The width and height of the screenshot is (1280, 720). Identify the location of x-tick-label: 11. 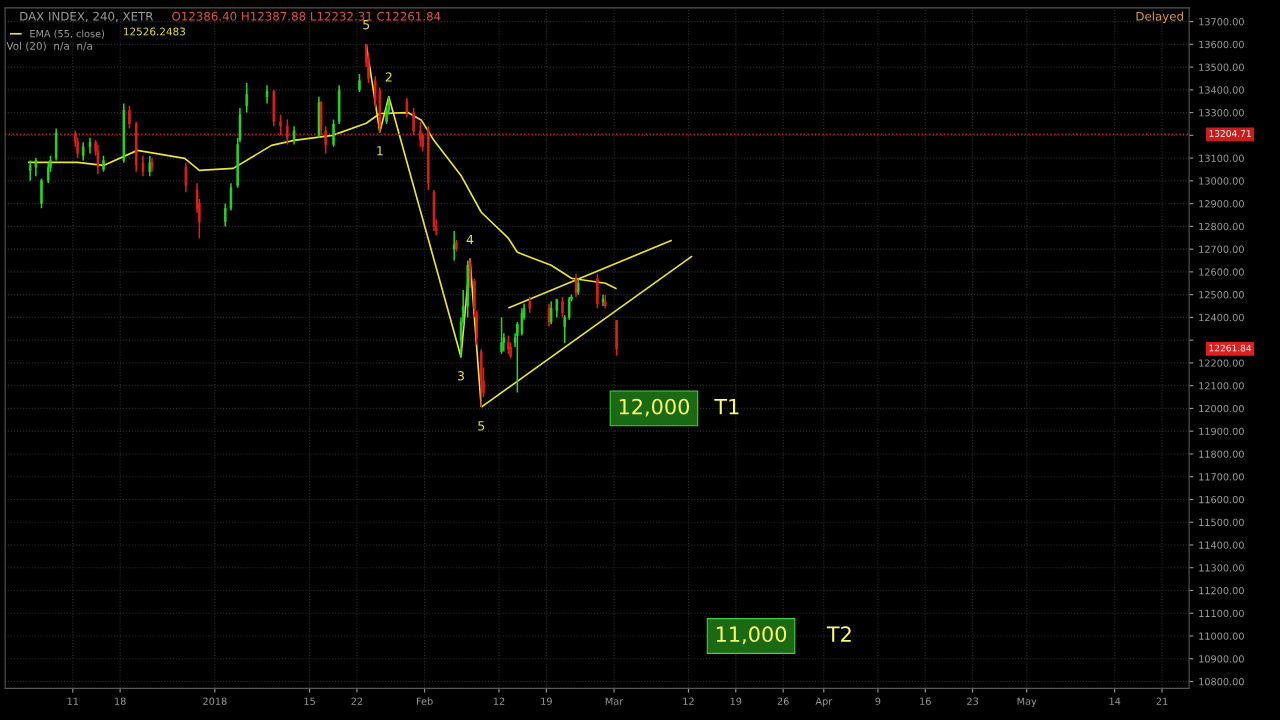
(73, 701).